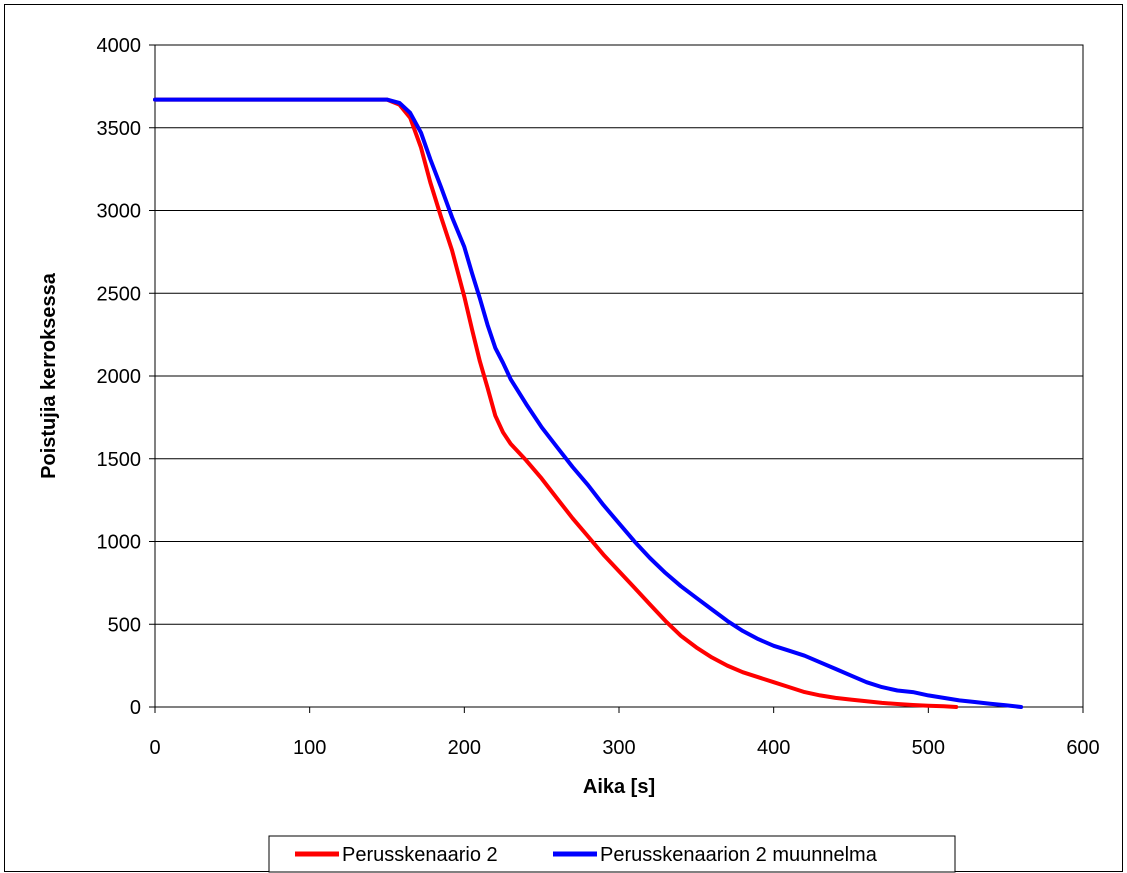 Image resolution: width=1127 pixels, height=873 pixels. What do you see at coordinates (119, 129) in the screenshot?
I see `y-tick-label-3500: 3500` at bounding box center [119, 129].